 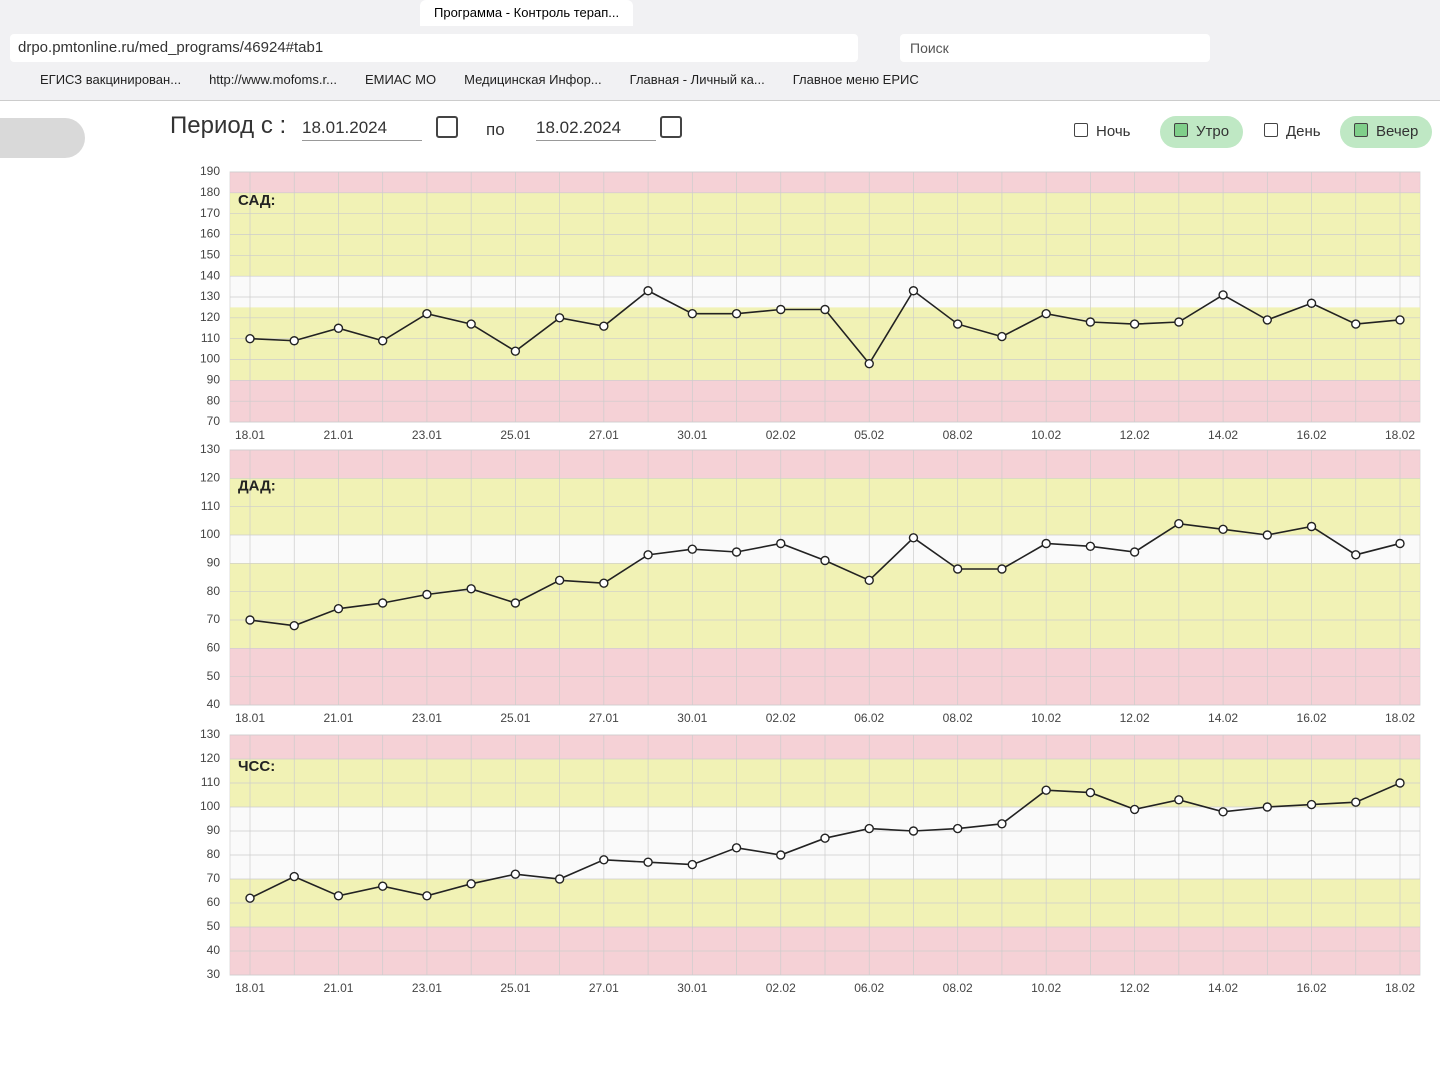 I want to click on x-tick-label: 30.01, so click(x=692, y=435).